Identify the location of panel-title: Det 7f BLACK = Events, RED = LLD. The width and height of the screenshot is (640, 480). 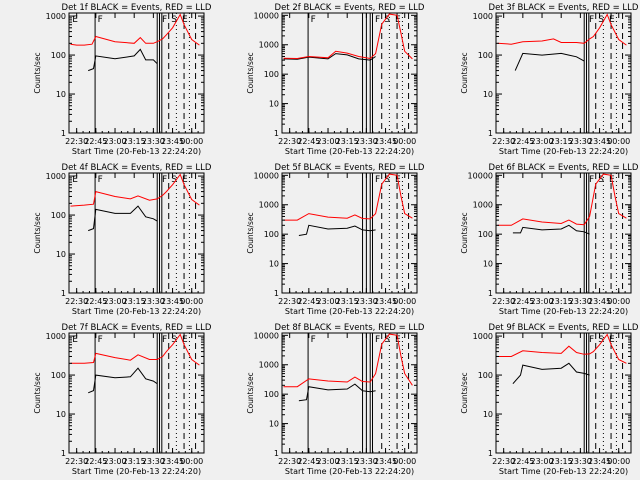
(137, 328).